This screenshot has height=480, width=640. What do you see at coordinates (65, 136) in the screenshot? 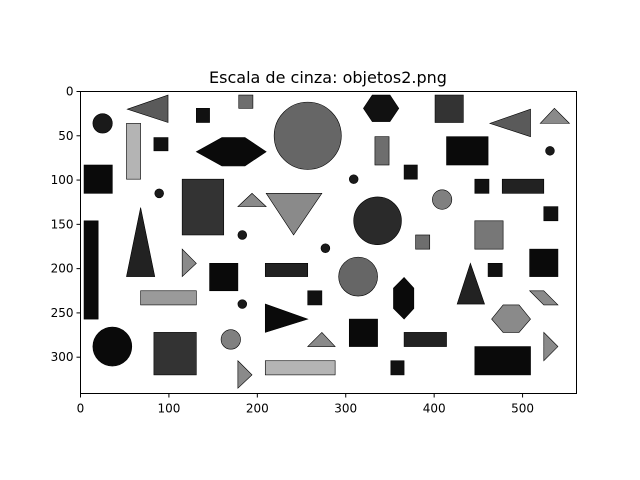
I see `y-tick-label: 50` at bounding box center [65, 136].